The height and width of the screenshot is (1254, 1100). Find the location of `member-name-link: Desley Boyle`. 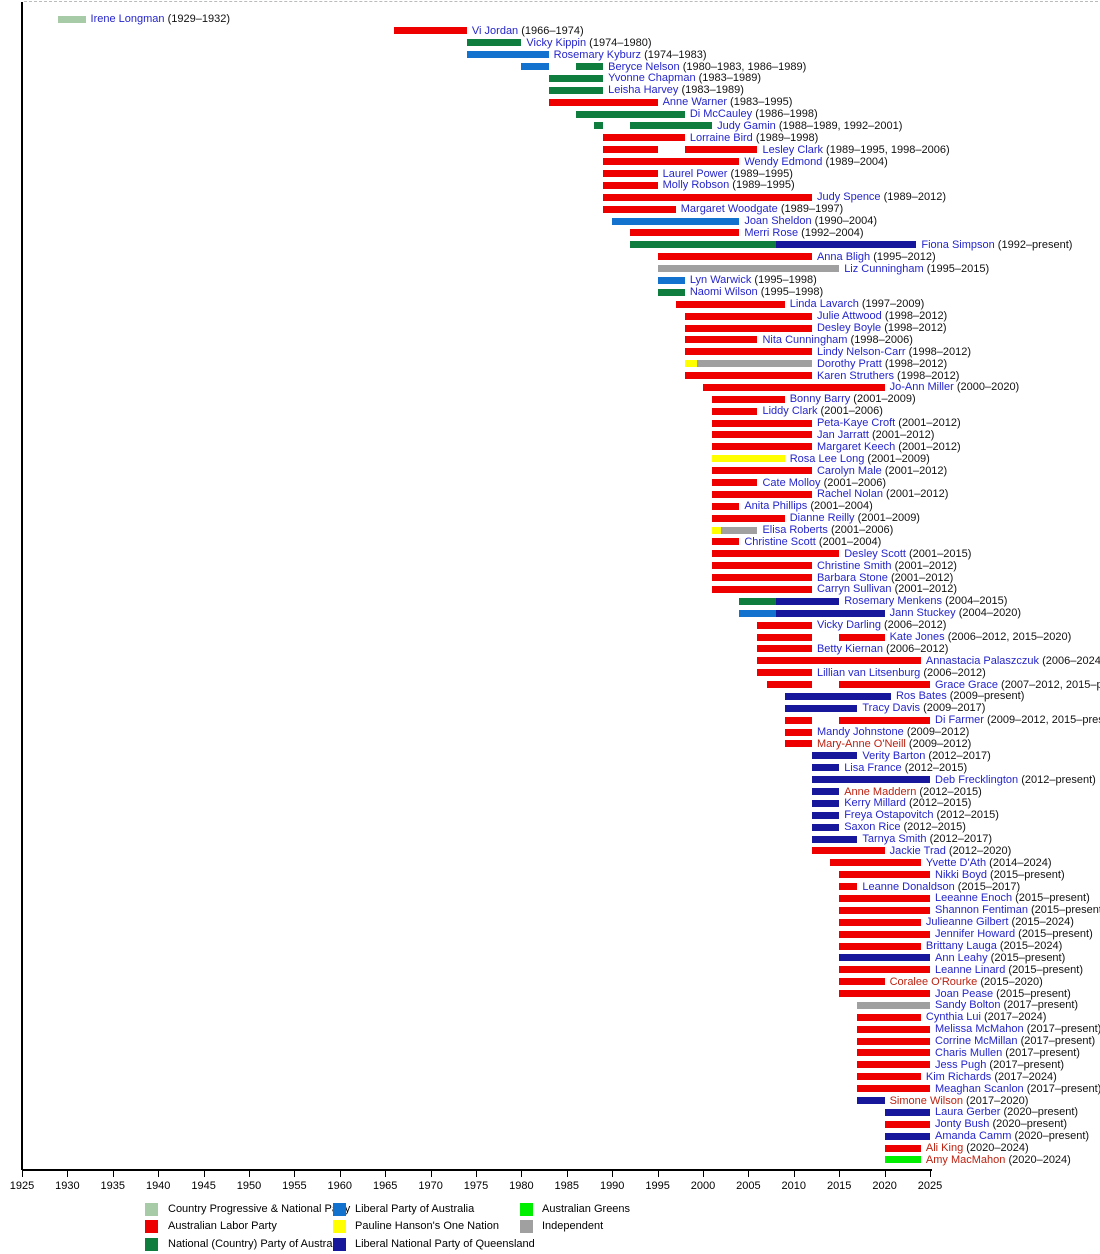

member-name-link: Desley Boyle is located at coordinates (849, 328).